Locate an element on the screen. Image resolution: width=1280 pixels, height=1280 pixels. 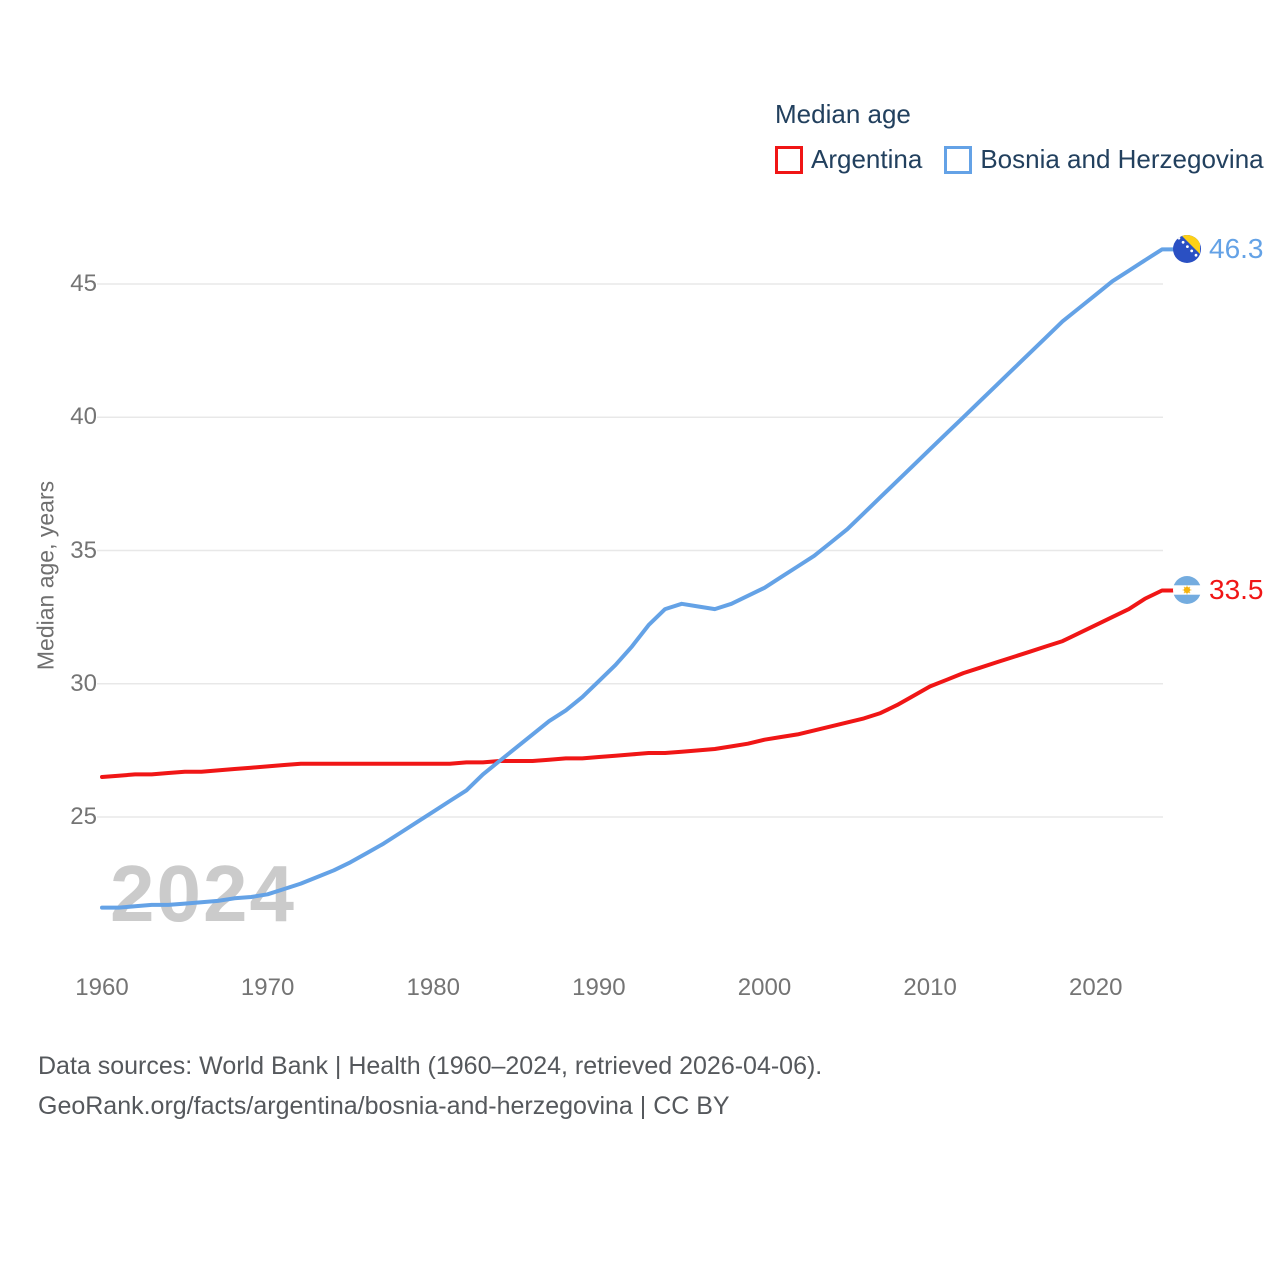
x-tick-label-2000: 2000 is located at coordinates (764, 987).